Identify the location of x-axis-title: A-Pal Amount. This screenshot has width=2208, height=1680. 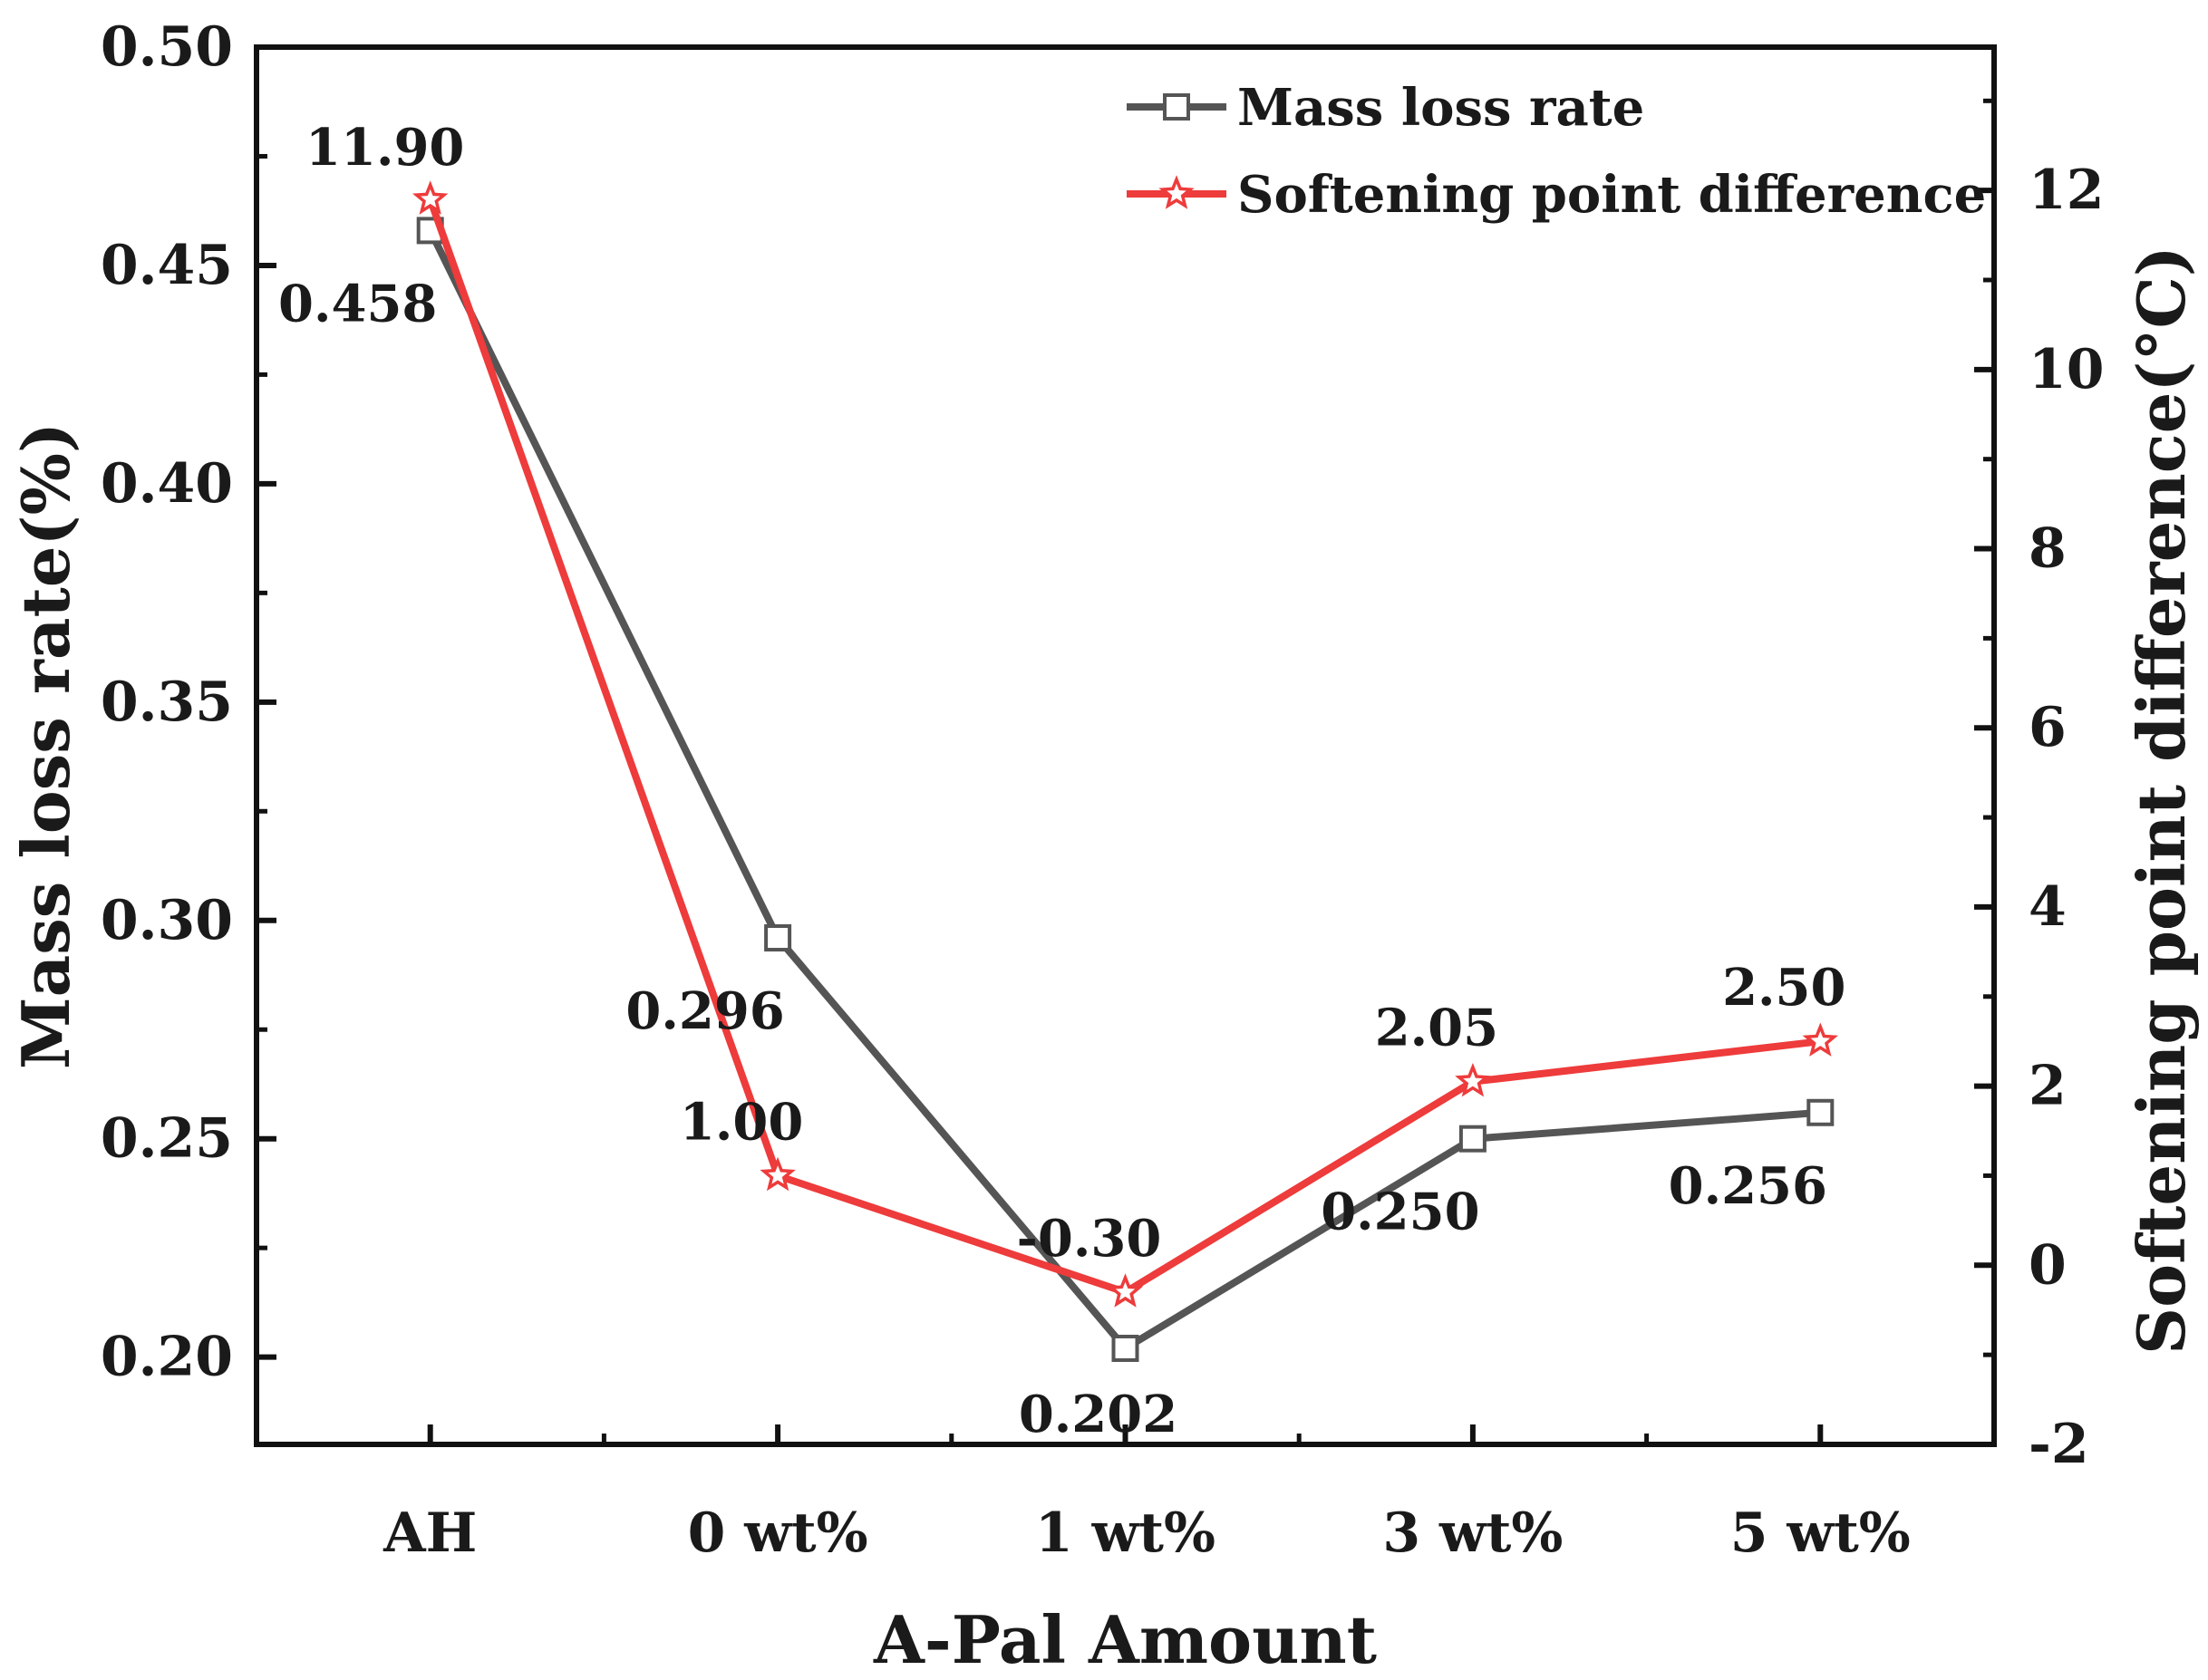
(1125, 1639).